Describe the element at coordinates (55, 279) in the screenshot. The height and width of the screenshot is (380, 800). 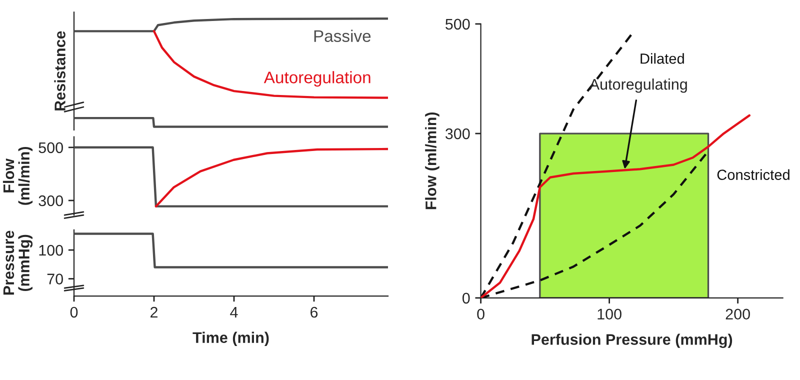
I see `y-tick-label: 70` at that location.